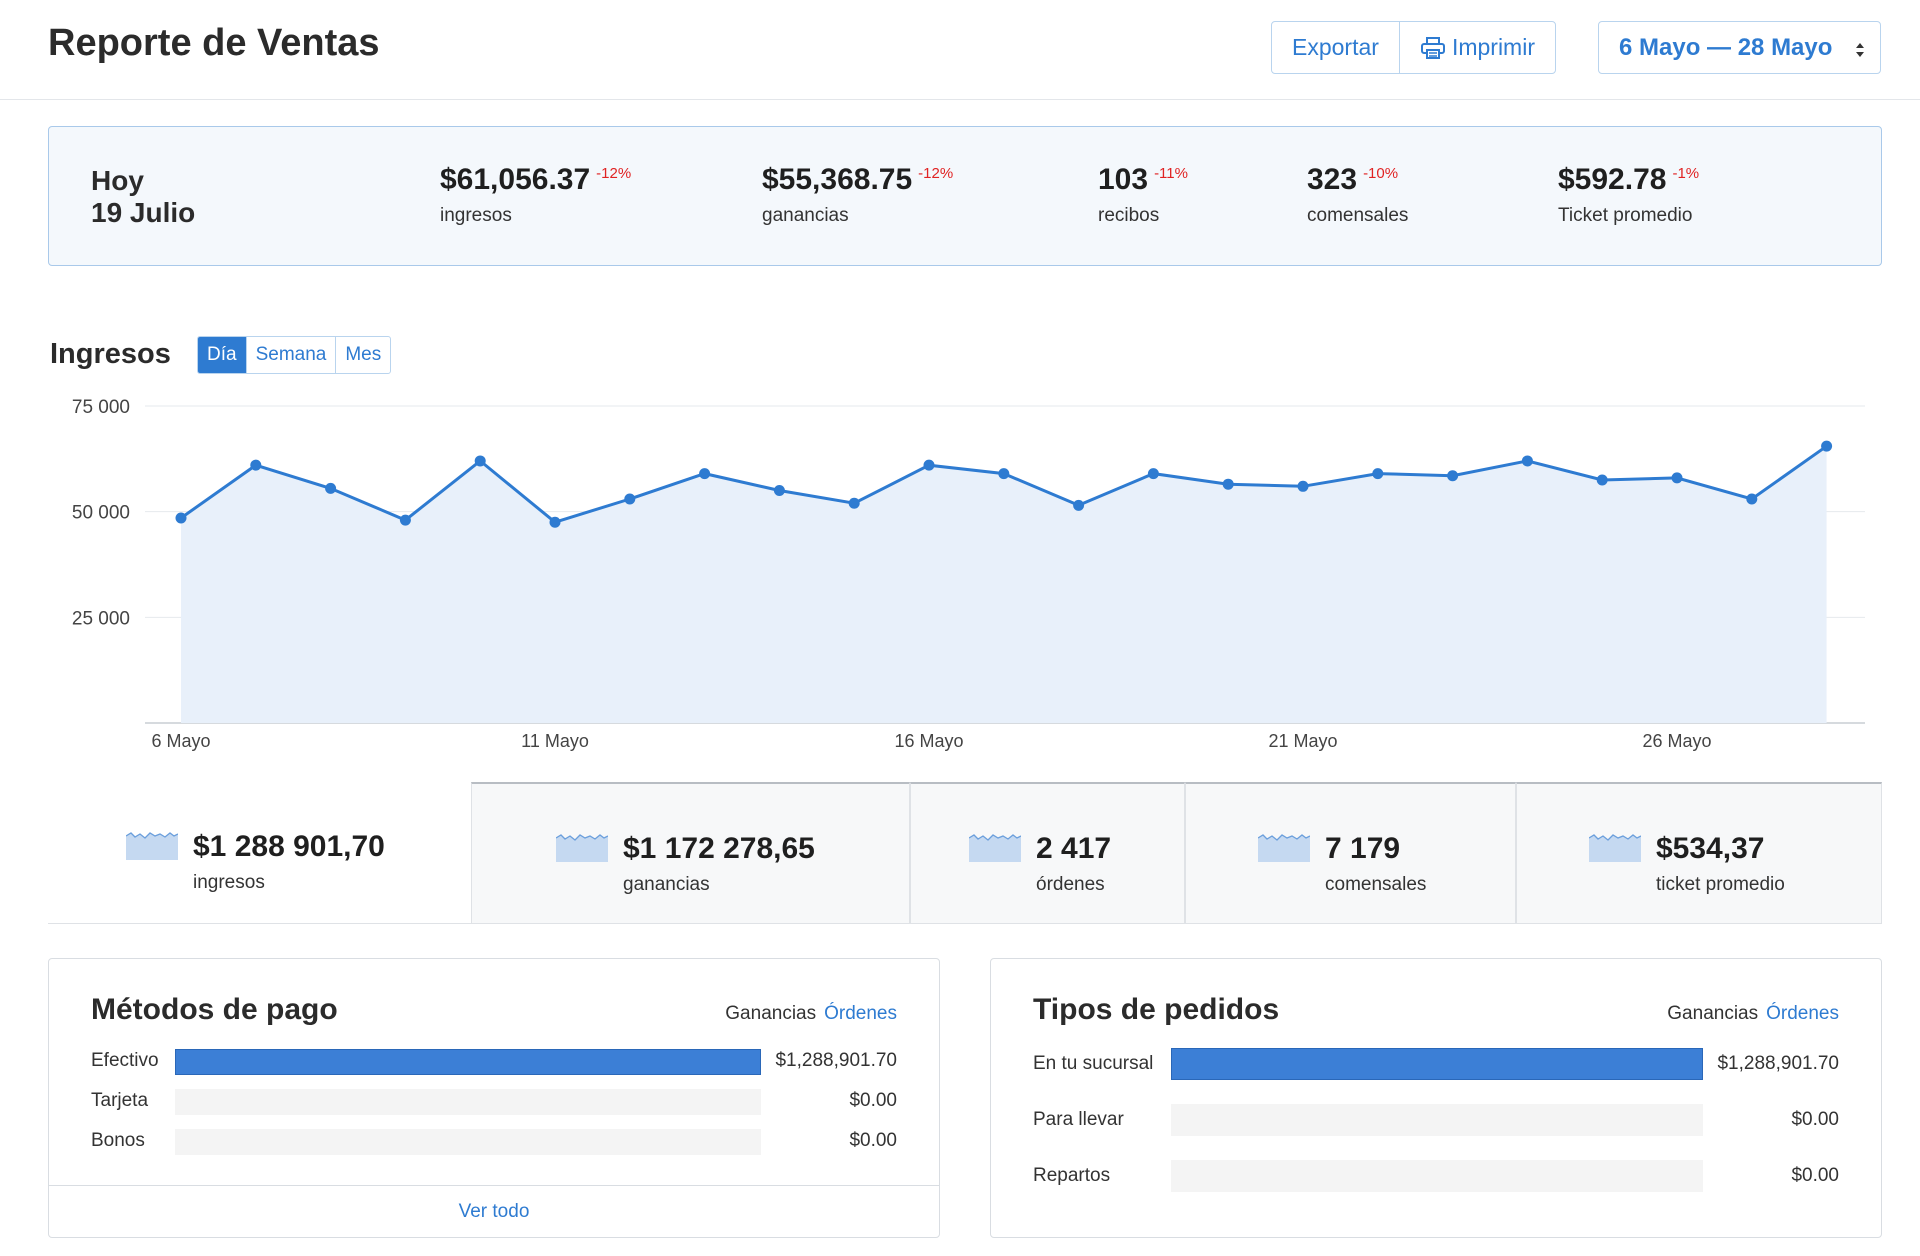  I want to click on bar-row: En tu sucursal $1,288,901.70, so click(1436, 1064).